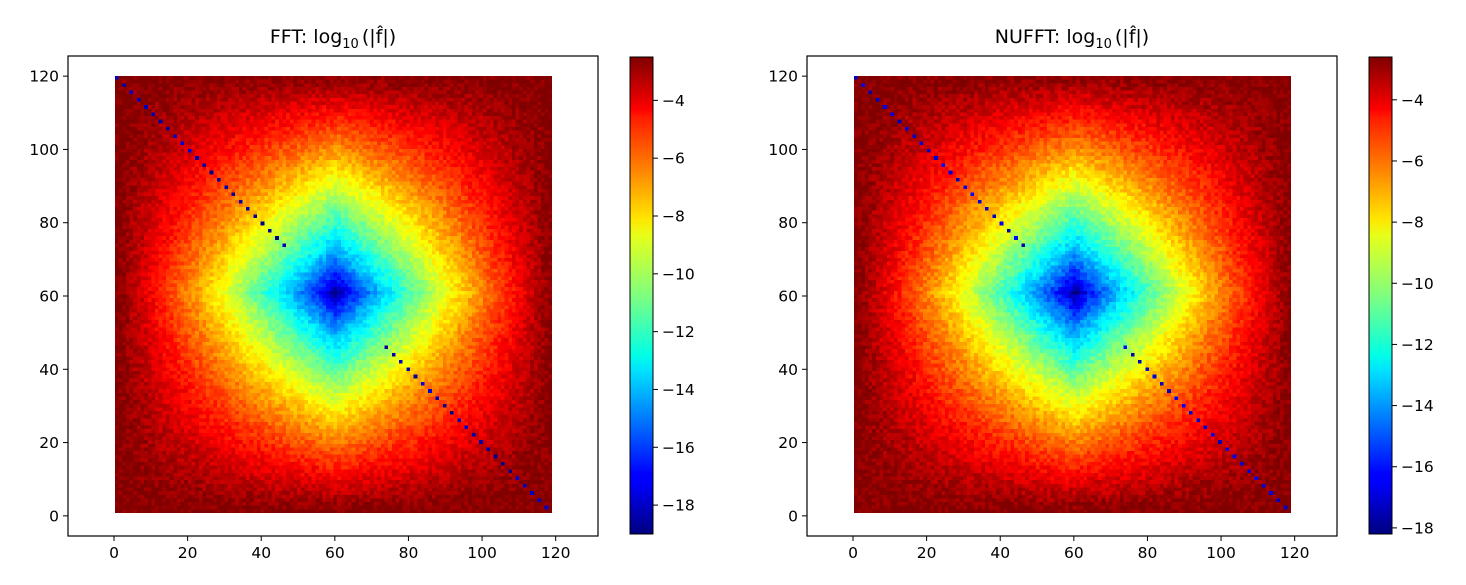  I want to click on panel-title: NUFFT: log10 (|f̂|), so click(1072, 39).